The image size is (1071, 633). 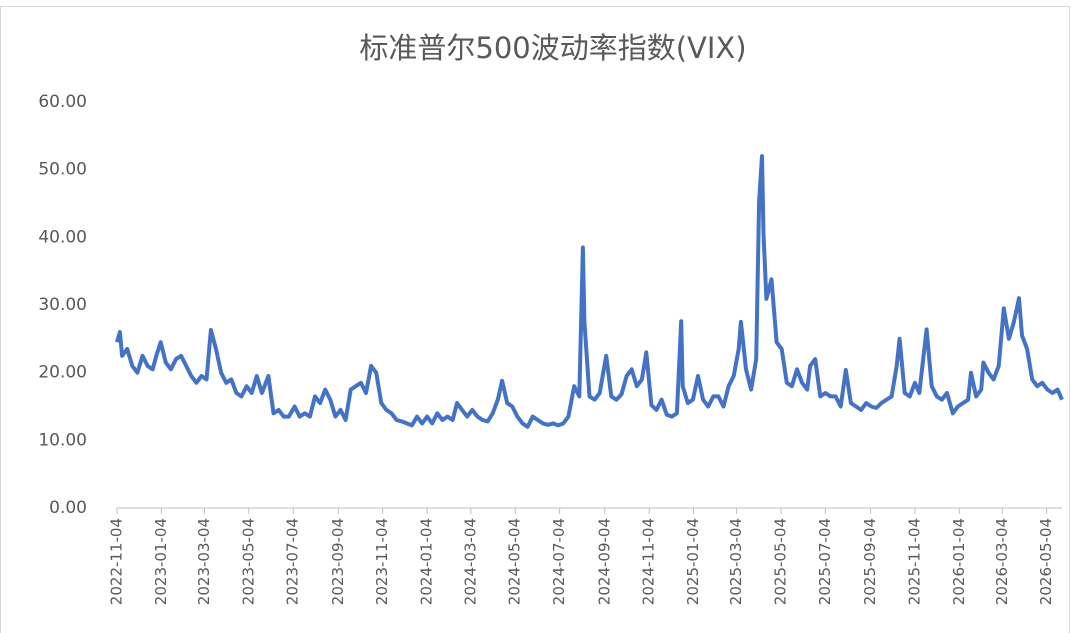 I want to click on x-tick-label: 2023-07-04, so click(x=293, y=561).